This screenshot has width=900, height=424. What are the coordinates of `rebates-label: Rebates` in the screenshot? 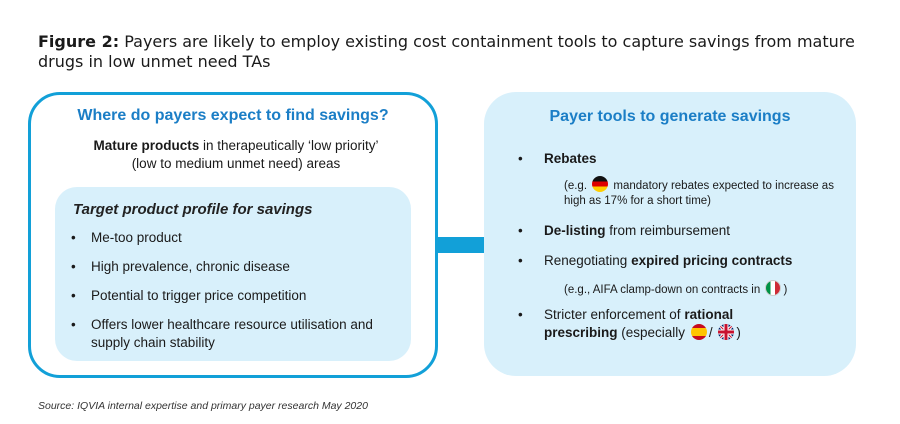 It's located at (570, 158).